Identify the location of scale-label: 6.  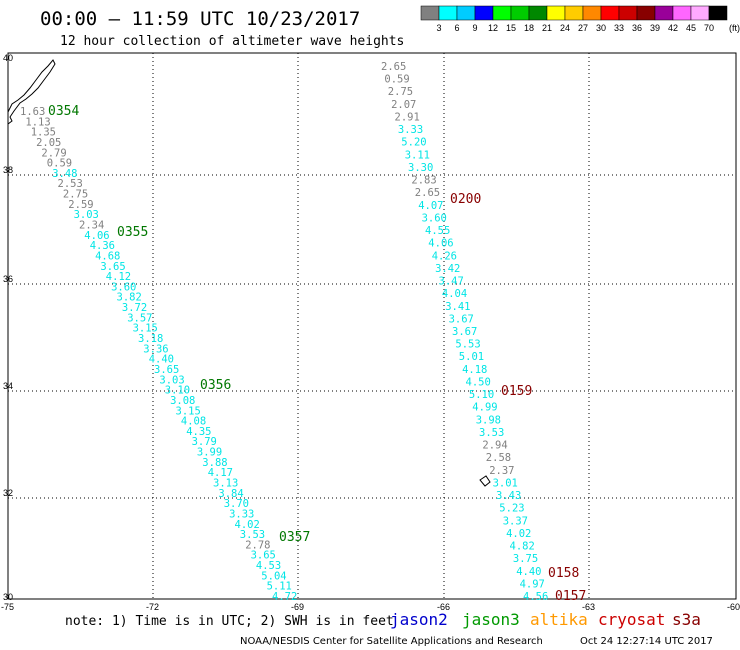
(456, 28).